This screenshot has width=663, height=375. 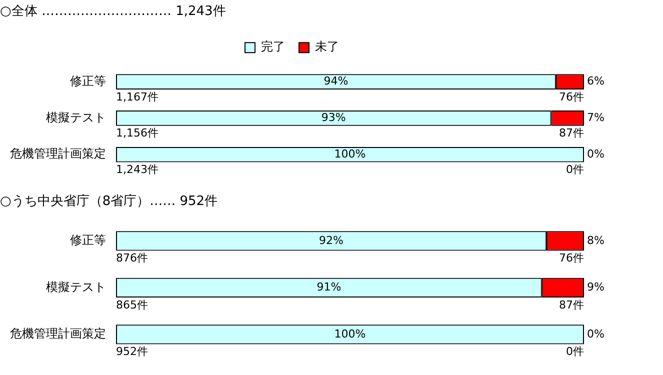 I want to click on data-label: 92%, so click(x=331, y=240).